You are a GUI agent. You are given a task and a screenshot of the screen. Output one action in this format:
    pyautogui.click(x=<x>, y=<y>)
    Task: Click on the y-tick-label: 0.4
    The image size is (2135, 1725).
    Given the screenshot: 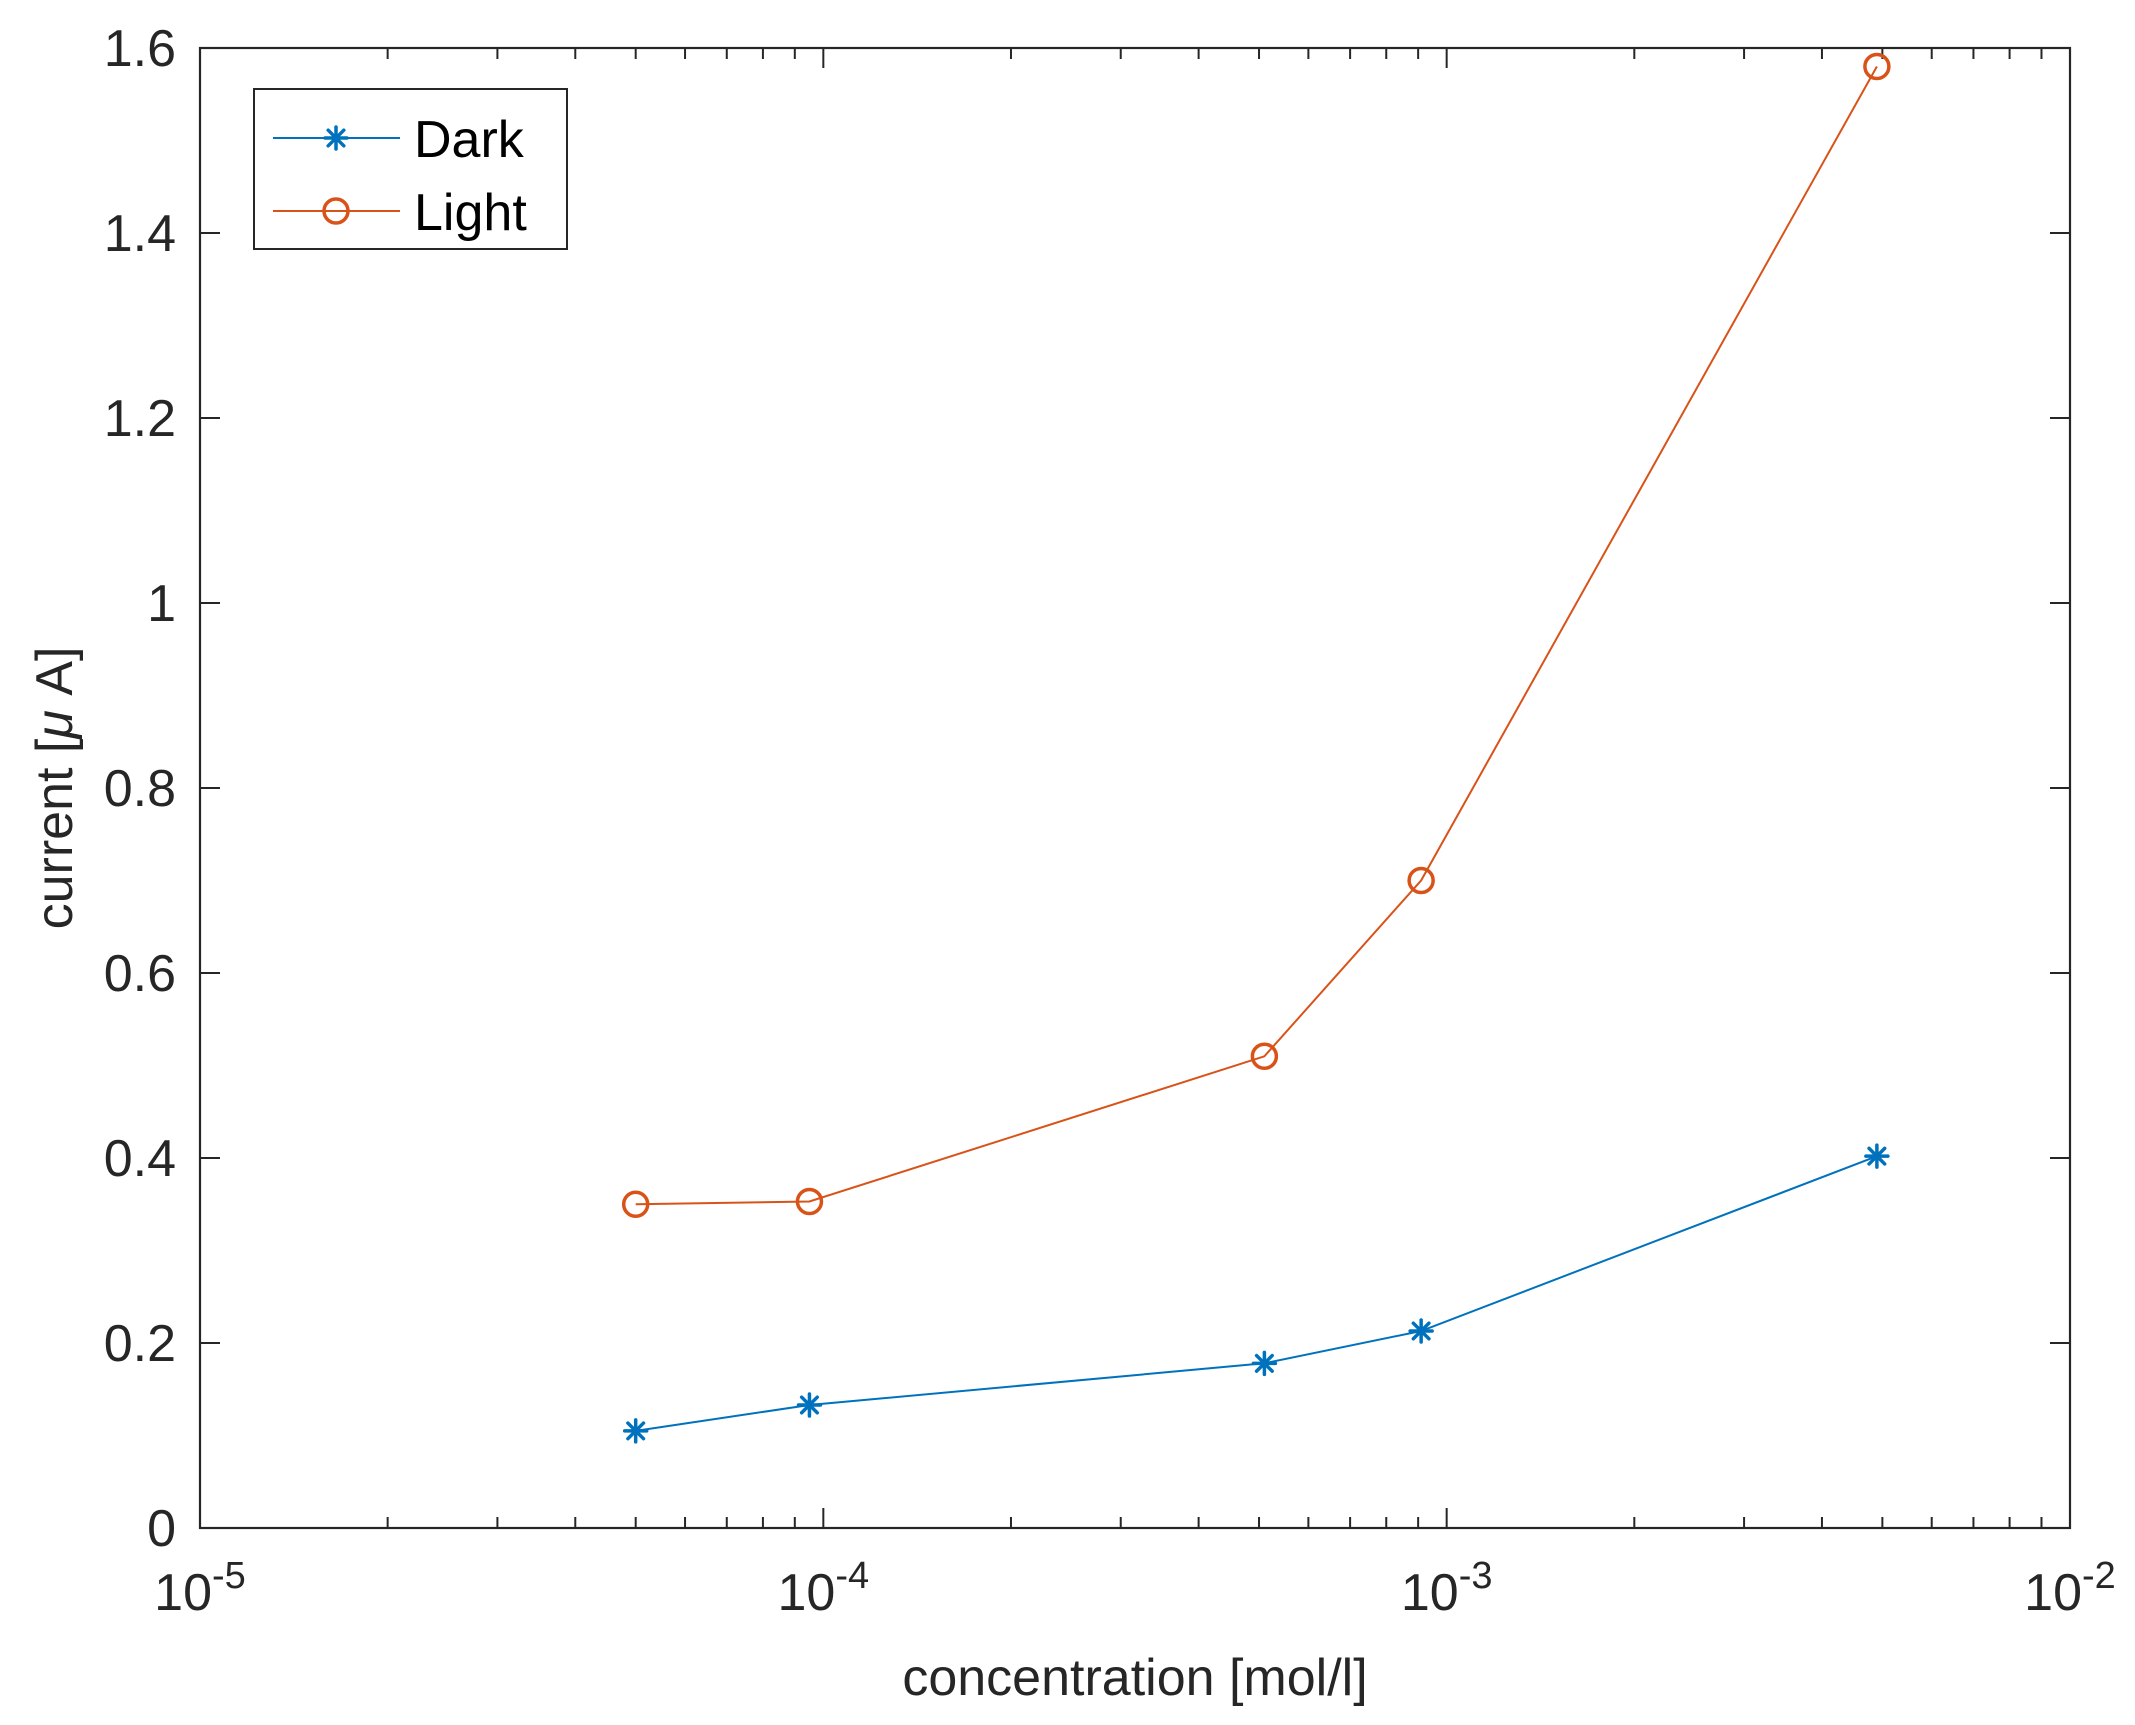 What is the action you would take?
    pyautogui.click(x=140, y=1159)
    